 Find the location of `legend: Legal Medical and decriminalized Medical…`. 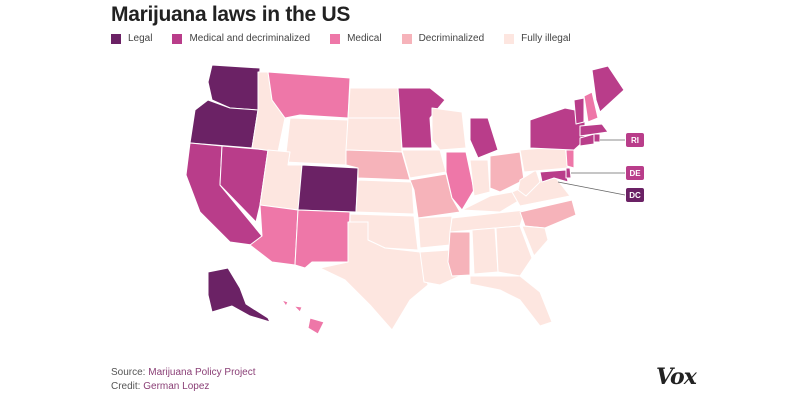

legend: Legal Medical and decriminalized Medical… is located at coordinates (351, 38).